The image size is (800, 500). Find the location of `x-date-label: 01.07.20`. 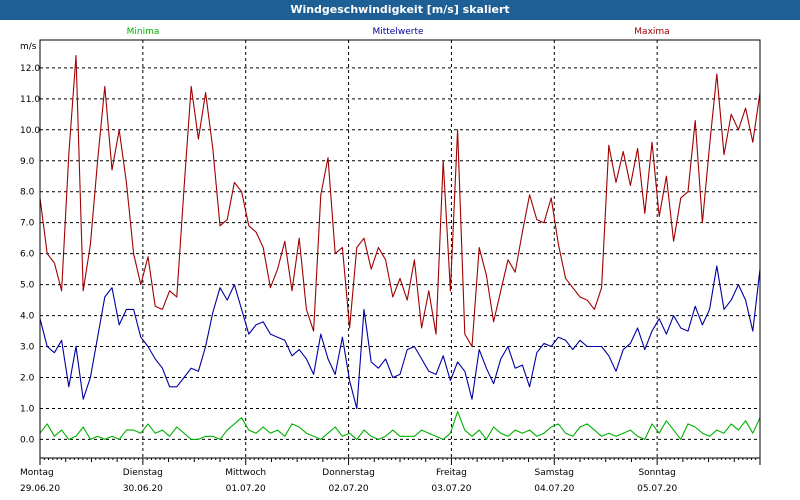

x-date-label: 01.07.20 is located at coordinates (246, 489).